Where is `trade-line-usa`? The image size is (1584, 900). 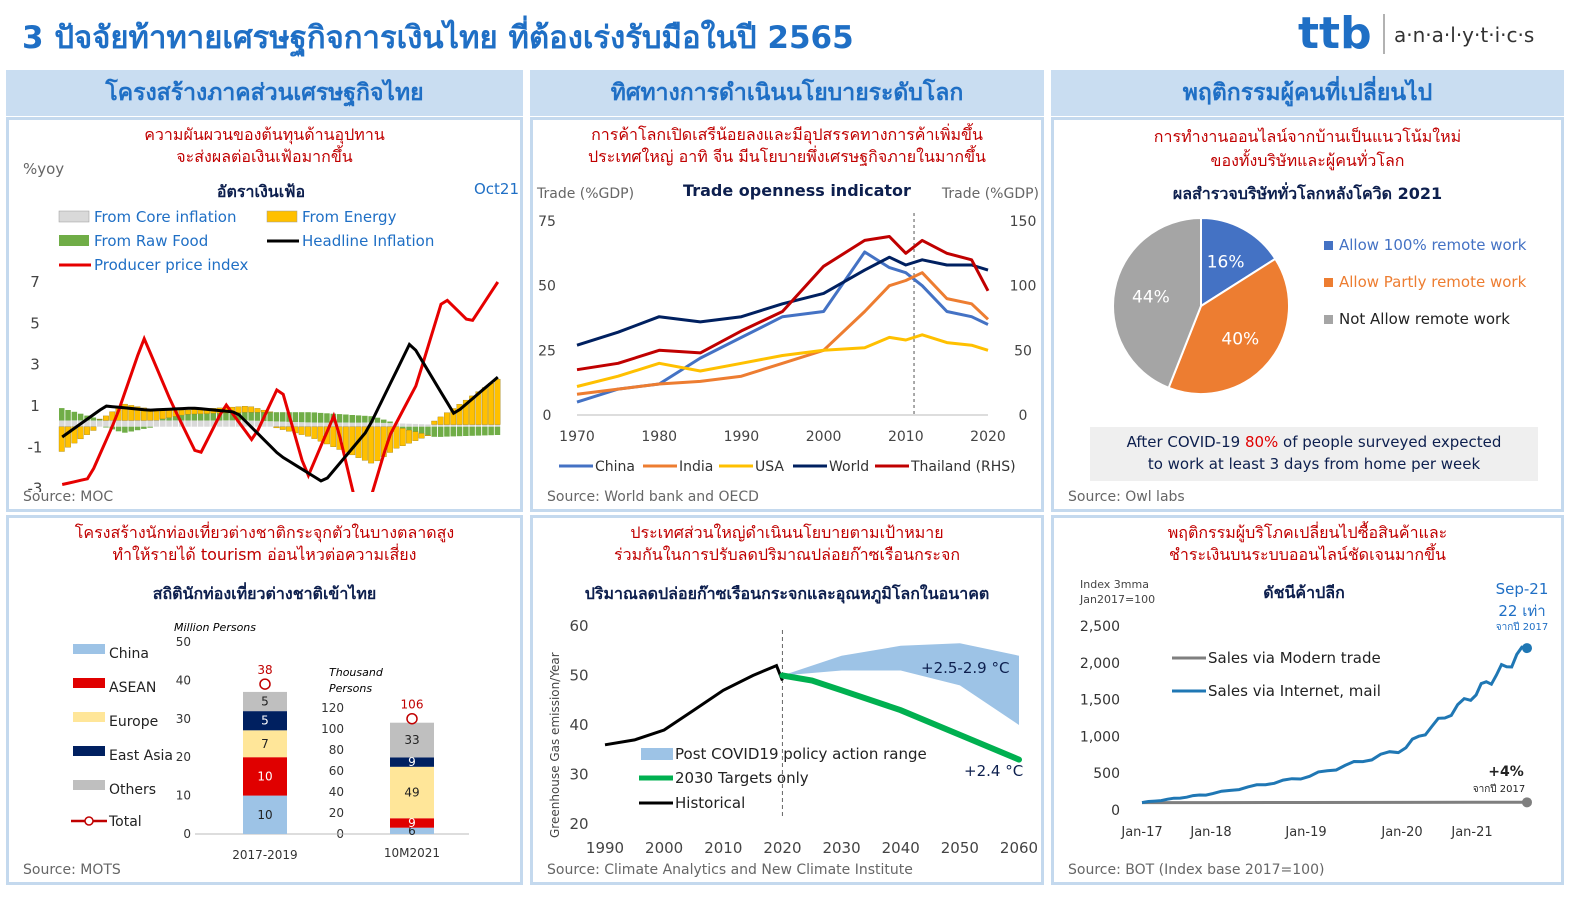
trade-line-usa is located at coordinates (782, 360).